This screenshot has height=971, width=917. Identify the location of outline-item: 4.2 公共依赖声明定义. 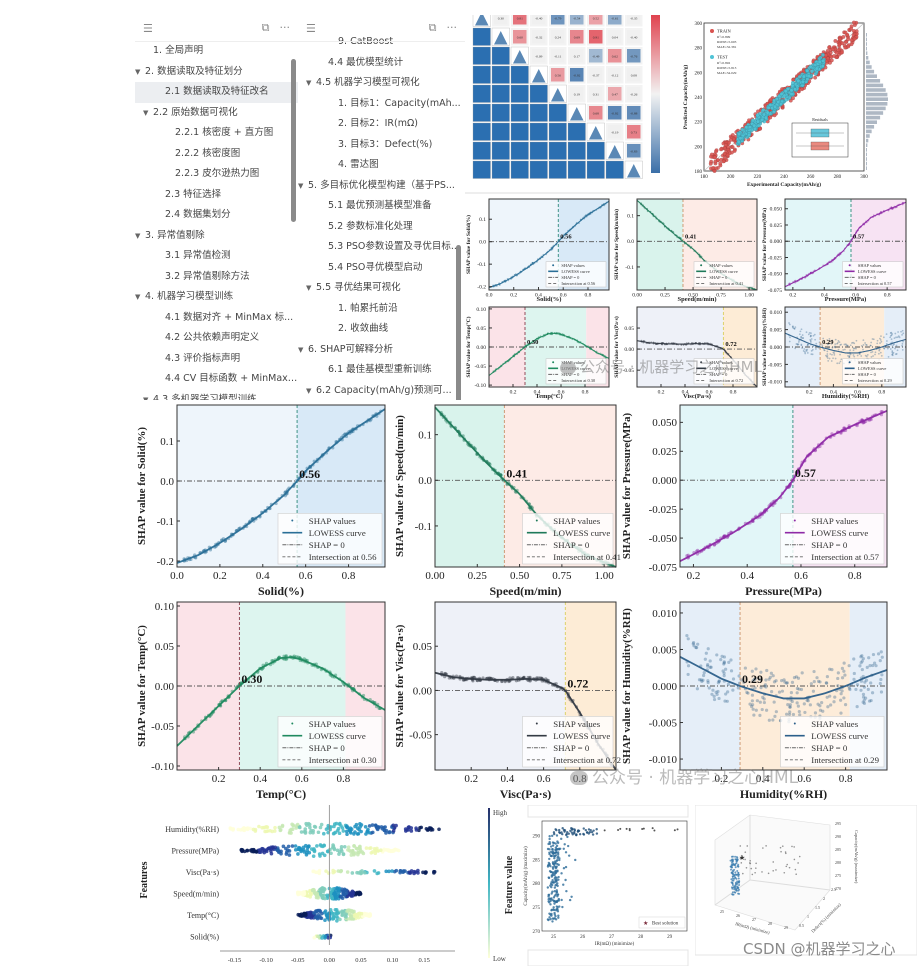
(216, 338).